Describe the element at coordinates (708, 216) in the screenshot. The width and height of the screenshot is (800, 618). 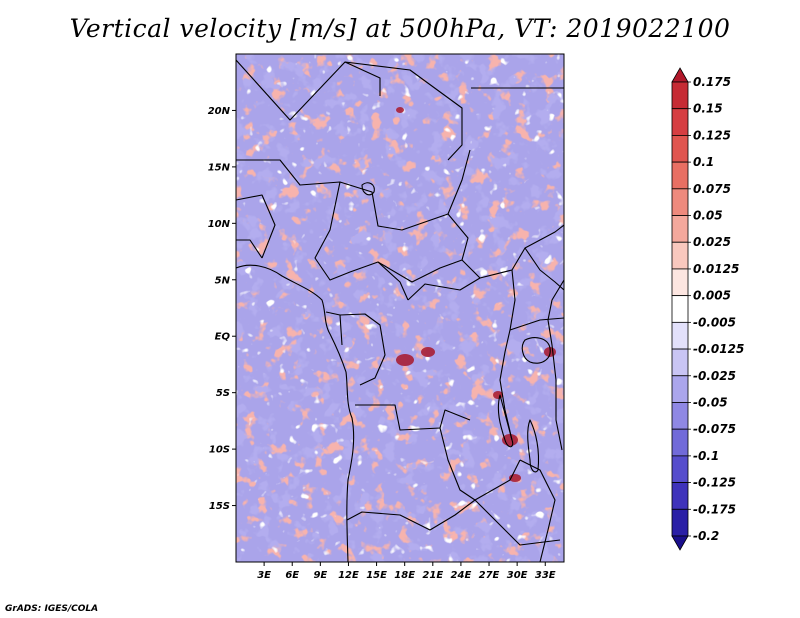
I see `colorbar-label: 0.05` at that location.